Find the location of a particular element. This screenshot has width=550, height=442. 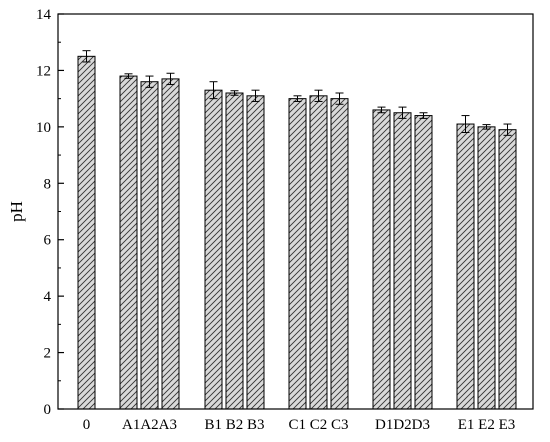

bar-B3 is located at coordinates (255, 252).